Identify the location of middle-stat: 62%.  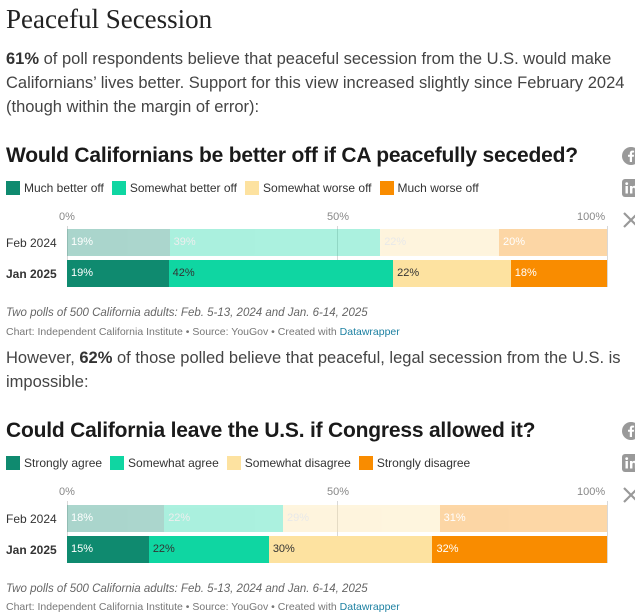
(96, 358).